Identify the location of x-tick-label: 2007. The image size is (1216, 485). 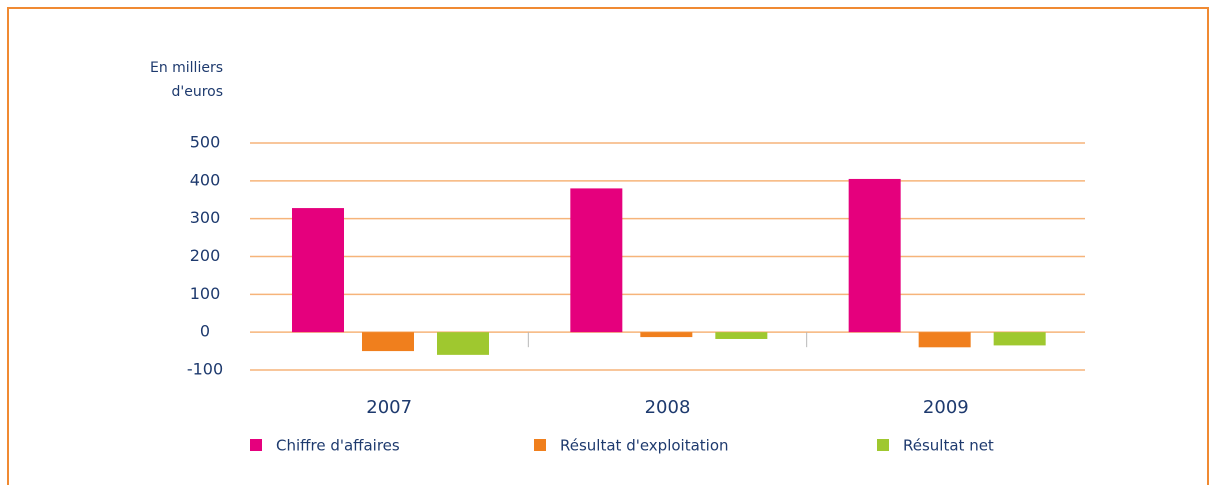
(389, 407).